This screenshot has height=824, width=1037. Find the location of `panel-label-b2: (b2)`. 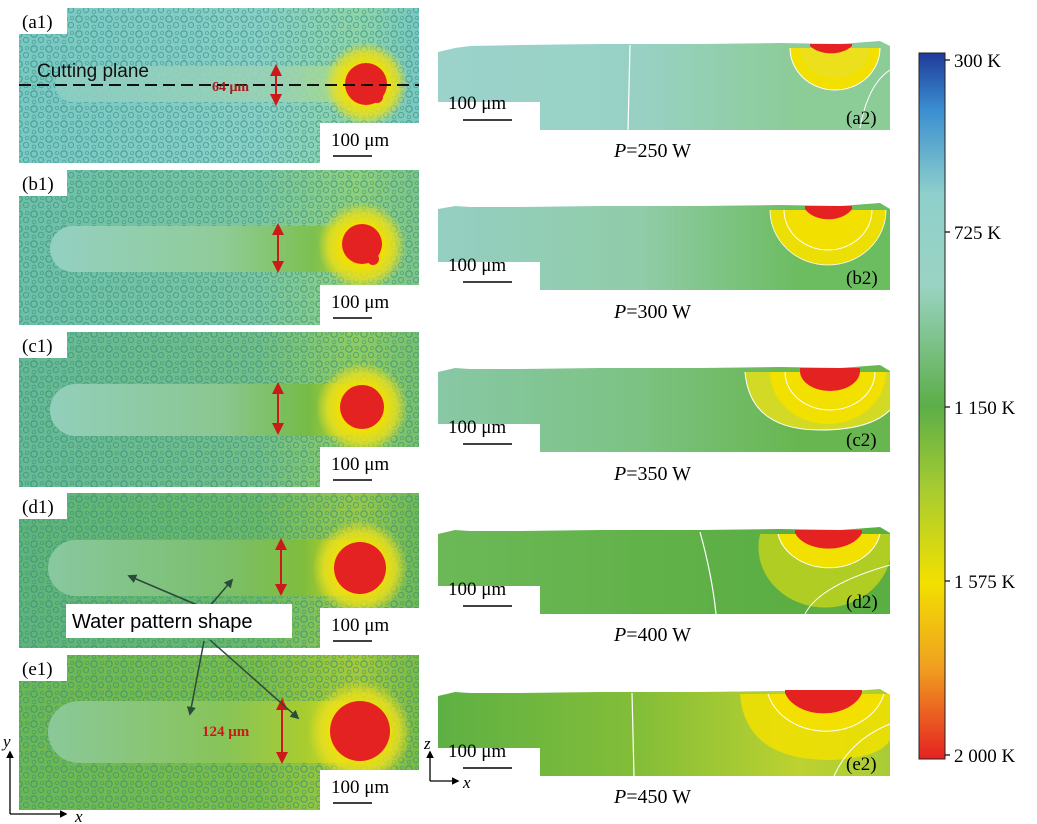

panel-label-b2: (b2) is located at coordinates (862, 278).